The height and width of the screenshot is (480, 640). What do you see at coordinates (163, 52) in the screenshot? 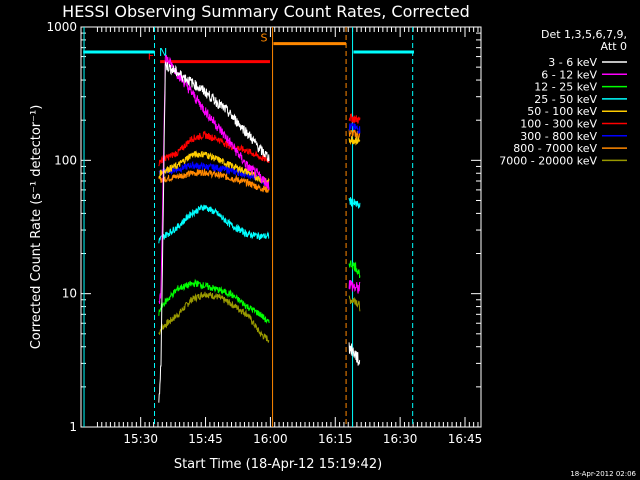
I see `flag-label: N` at bounding box center [163, 52].